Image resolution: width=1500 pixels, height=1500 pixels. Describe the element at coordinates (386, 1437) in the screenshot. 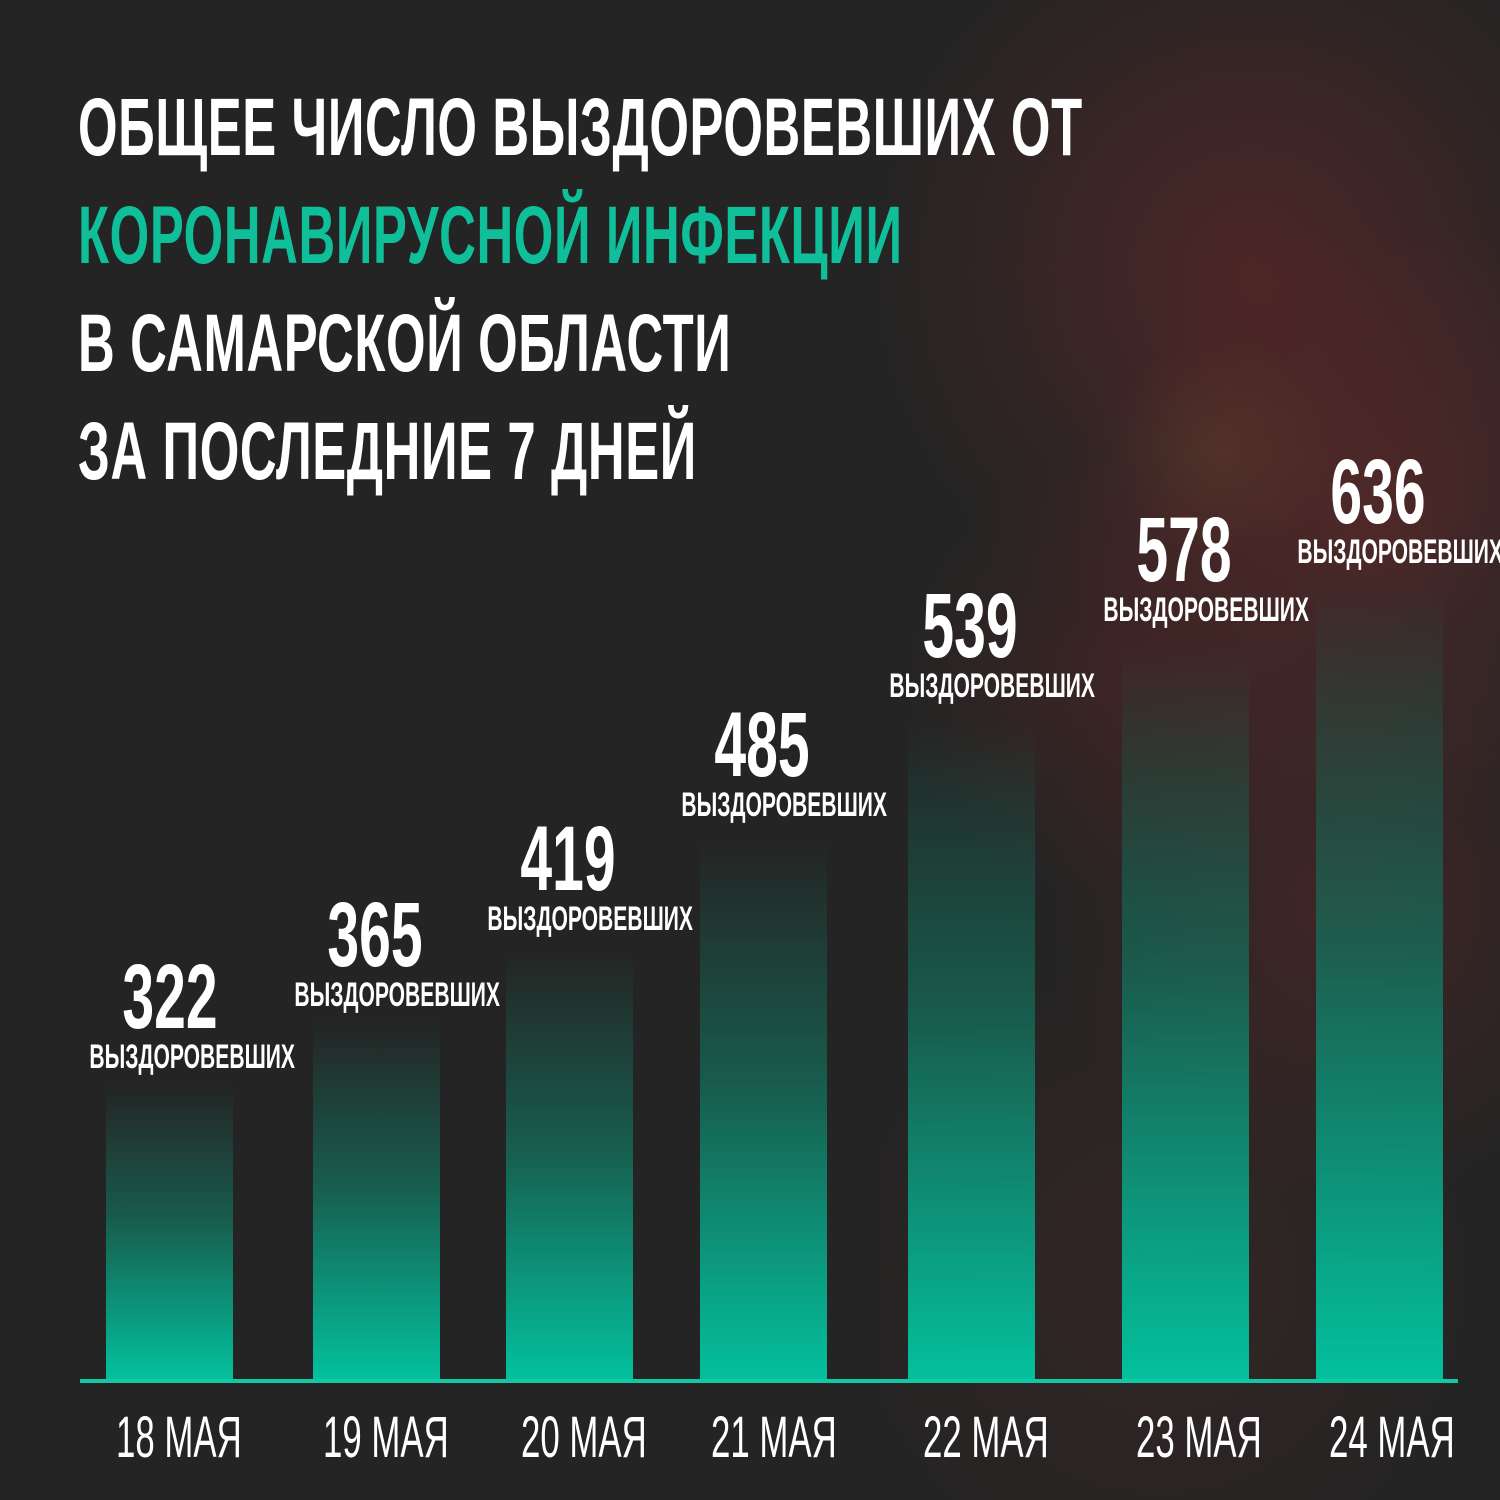

I see `x-label-19-may: 19 МАЯ` at that location.